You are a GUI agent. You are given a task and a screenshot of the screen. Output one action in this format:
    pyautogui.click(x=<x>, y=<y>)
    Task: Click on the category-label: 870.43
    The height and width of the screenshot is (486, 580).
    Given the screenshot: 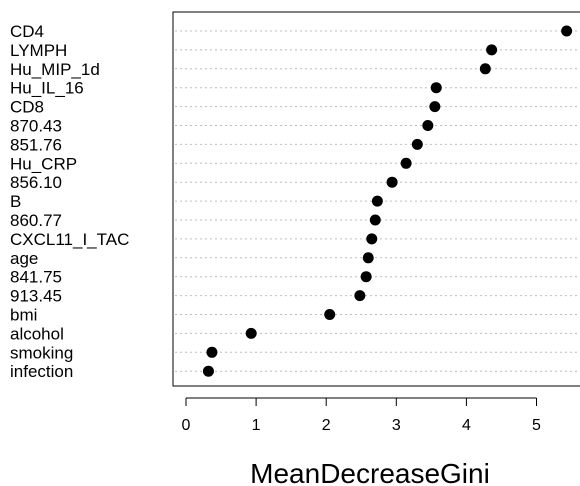 What is the action you would take?
    pyautogui.click(x=36, y=126)
    